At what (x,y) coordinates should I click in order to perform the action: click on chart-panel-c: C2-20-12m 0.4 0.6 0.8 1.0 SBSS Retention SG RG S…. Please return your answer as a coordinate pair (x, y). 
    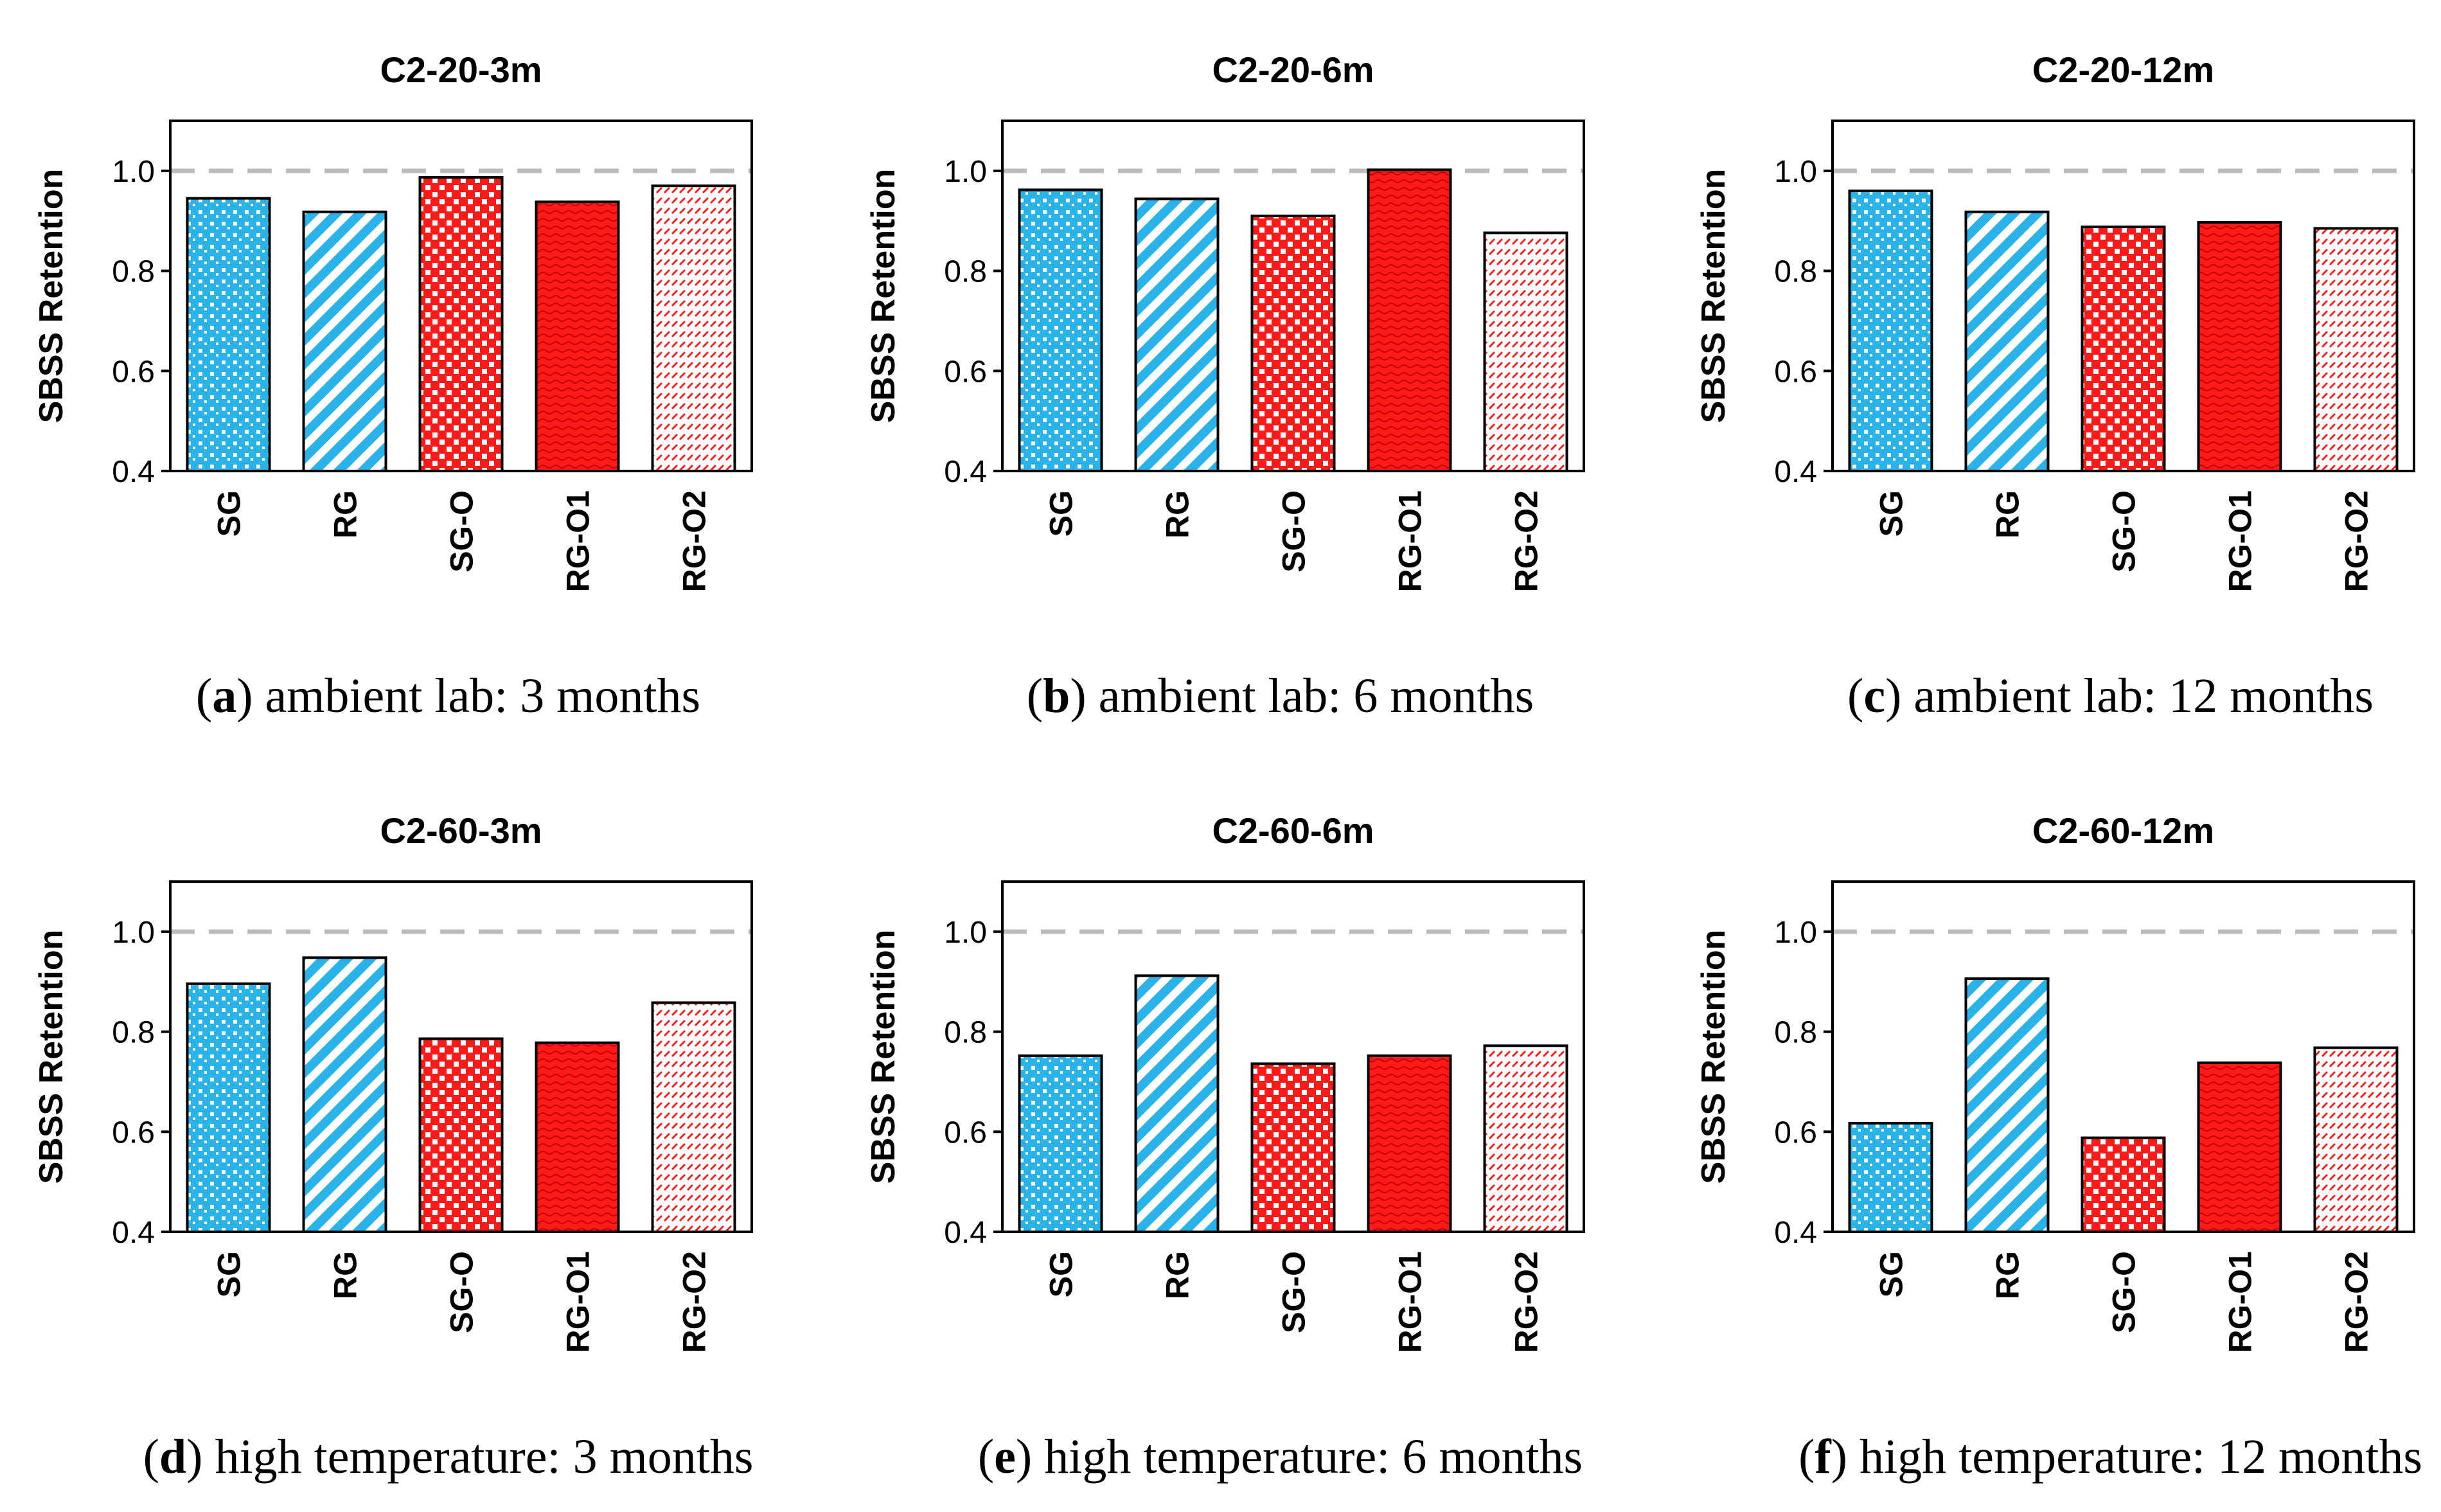
    Looking at the image, I should click on (2055, 386).